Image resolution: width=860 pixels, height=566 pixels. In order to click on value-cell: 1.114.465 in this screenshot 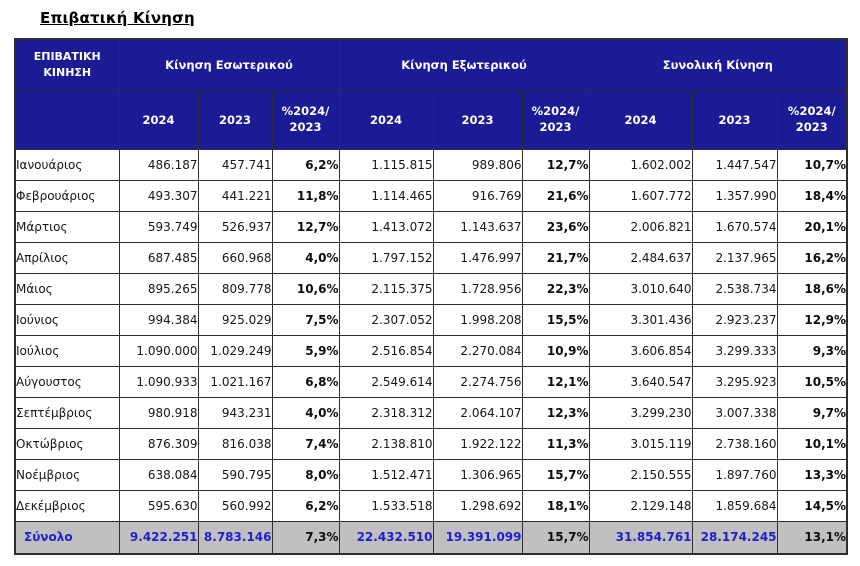, I will do `click(386, 195)`.